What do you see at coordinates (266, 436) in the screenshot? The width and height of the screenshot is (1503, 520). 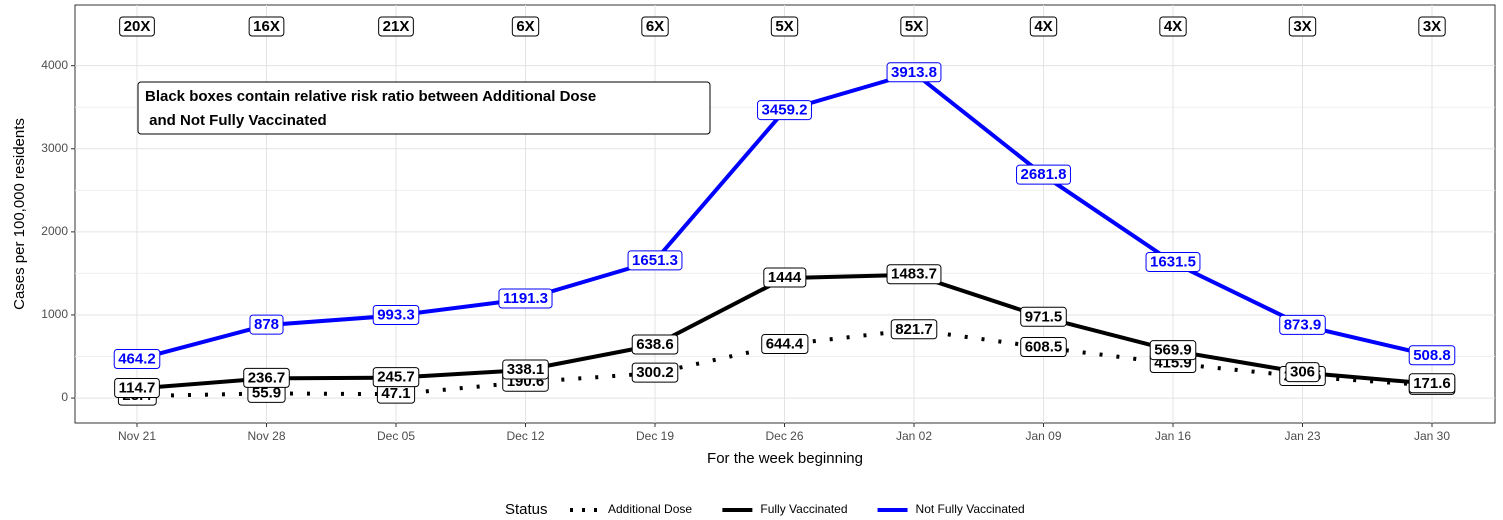 I see `x-tick-label: Nov 28` at bounding box center [266, 436].